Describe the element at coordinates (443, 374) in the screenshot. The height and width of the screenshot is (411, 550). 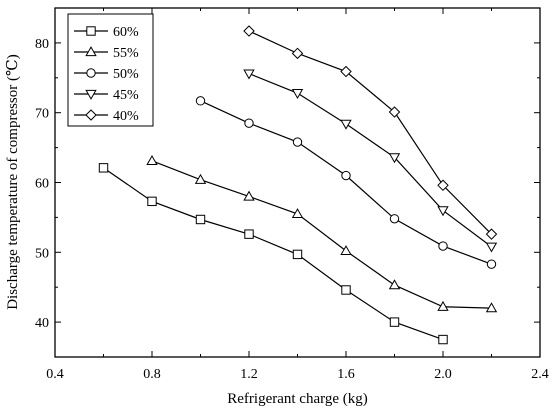
I see `x-tick-label: 2.0` at that location.